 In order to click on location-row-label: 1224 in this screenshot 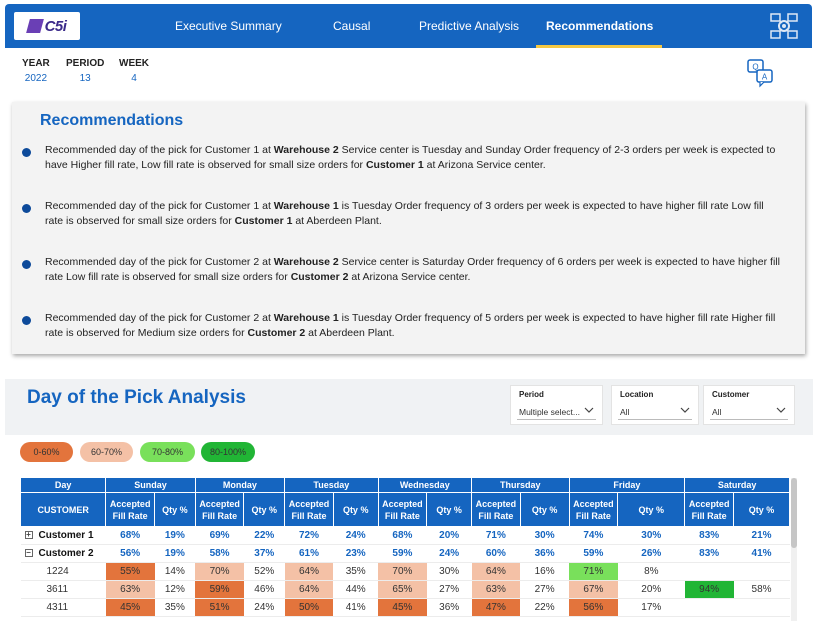, I will do `click(63, 571)`.